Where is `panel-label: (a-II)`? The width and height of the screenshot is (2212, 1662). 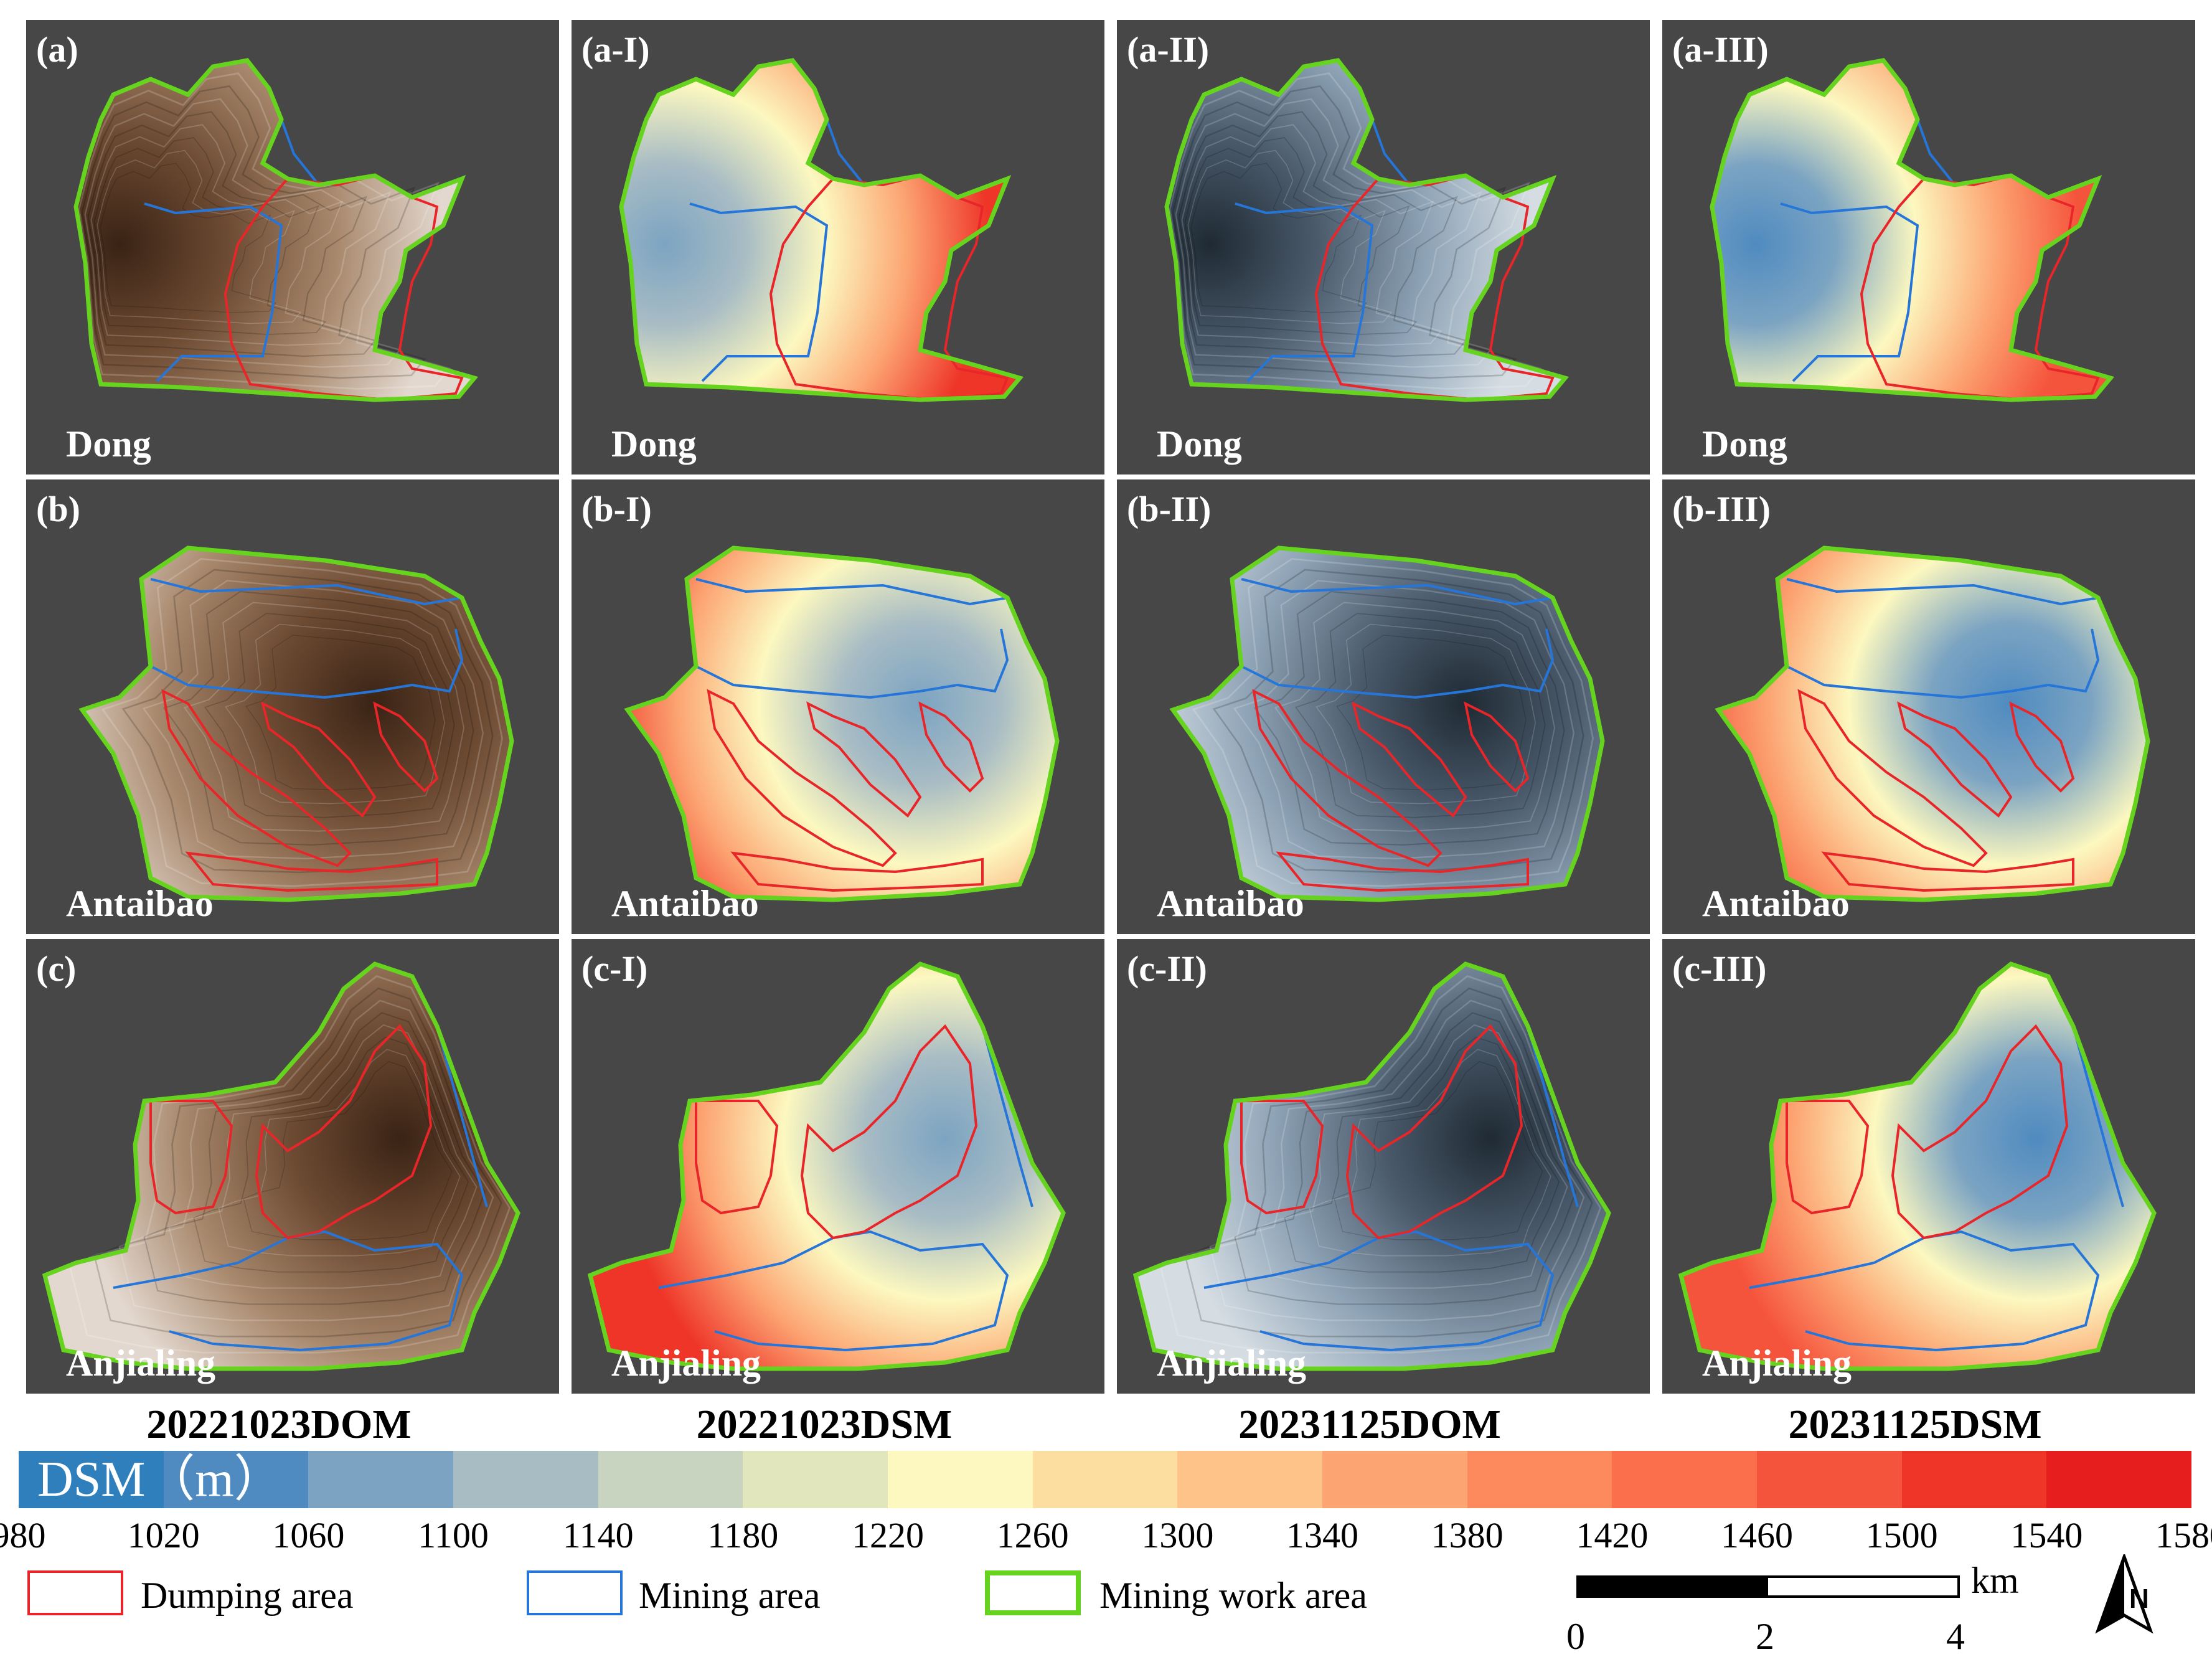
panel-label: (a-II) is located at coordinates (1168, 49).